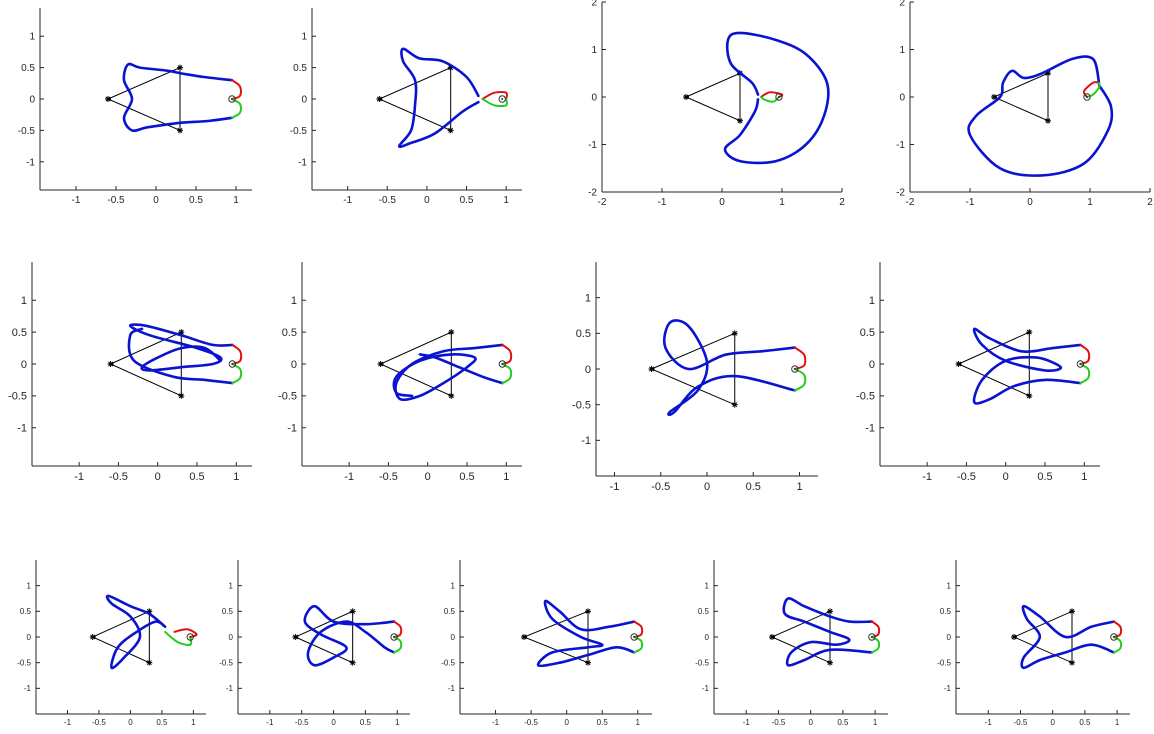 Image resolution: width=1154 pixels, height=734 pixels. Describe the element at coordinates (791, 643) in the screenshot. I see `panel-12: -1 -0.5 0 0.5 1 -1 -0.5 0 0.5 1` at that location.